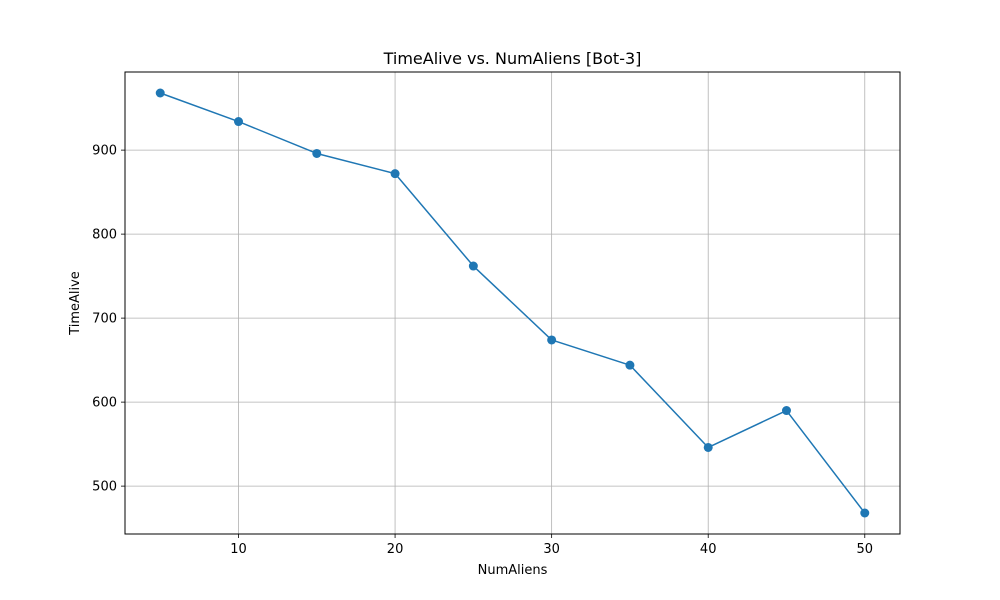 The height and width of the screenshot is (600, 1000). Describe the element at coordinates (104, 487) in the screenshot. I see `y-tick-label: 500` at that location.